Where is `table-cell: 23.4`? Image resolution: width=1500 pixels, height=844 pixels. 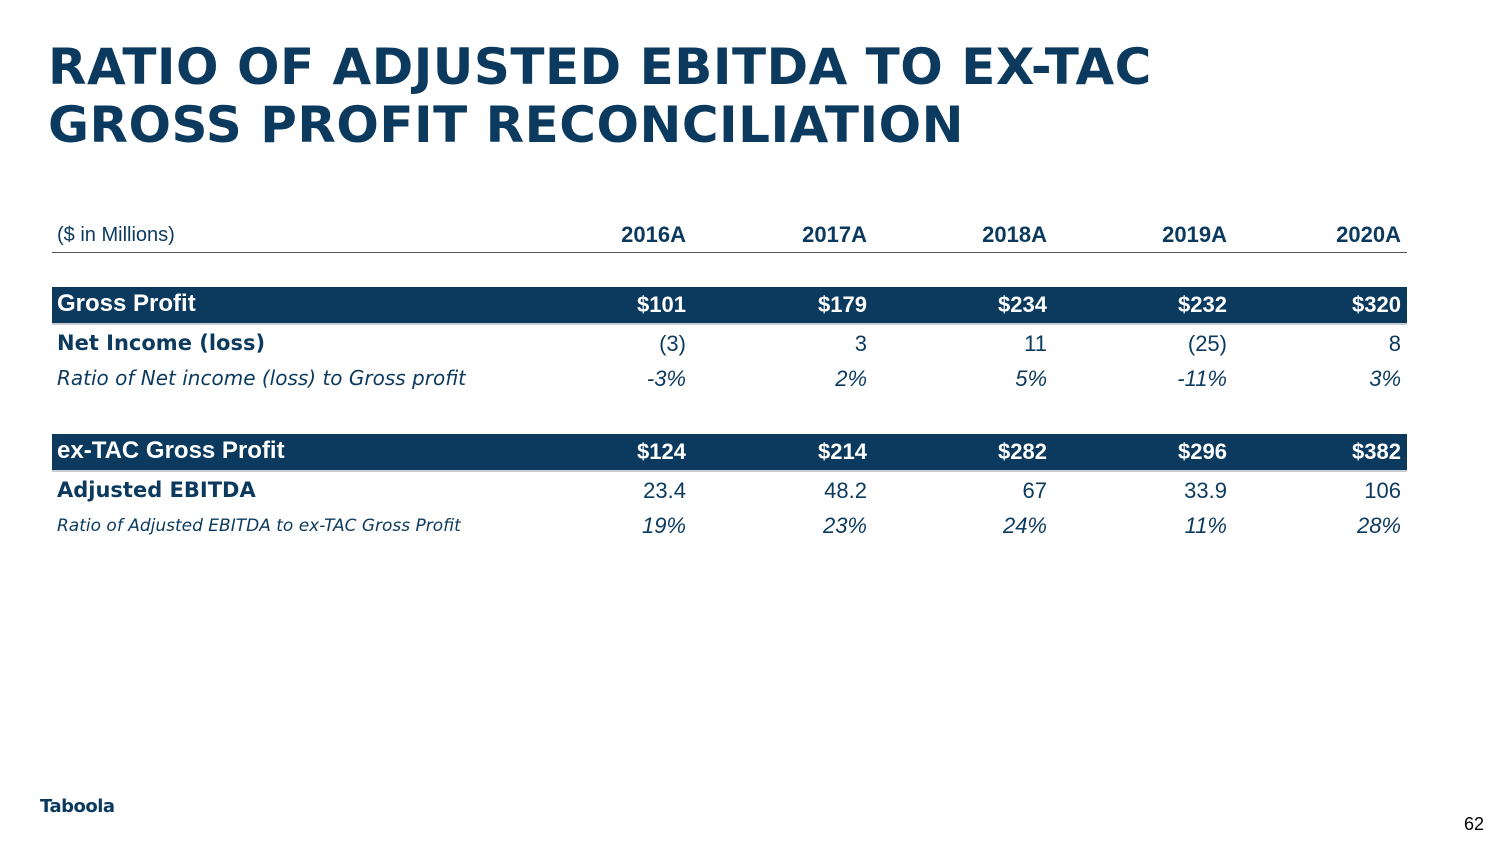
table-cell: 23.4 is located at coordinates (664, 490).